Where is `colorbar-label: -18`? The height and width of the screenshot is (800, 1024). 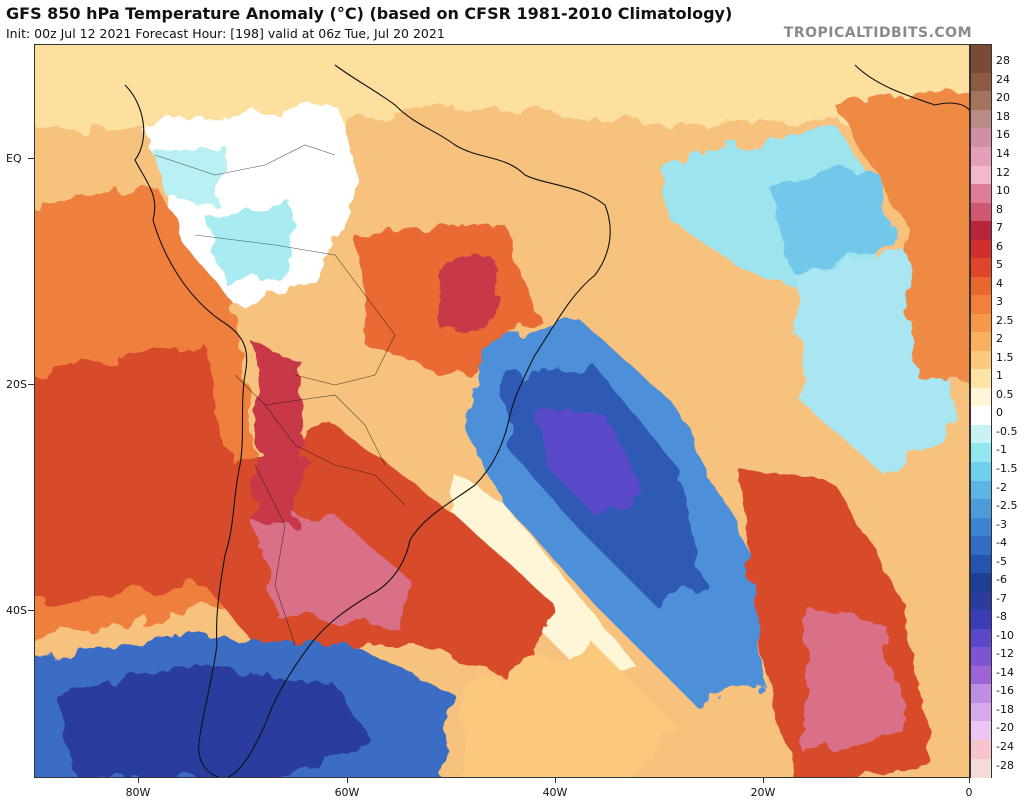
colorbar-label: -18 is located at coordinates (1005, 709).